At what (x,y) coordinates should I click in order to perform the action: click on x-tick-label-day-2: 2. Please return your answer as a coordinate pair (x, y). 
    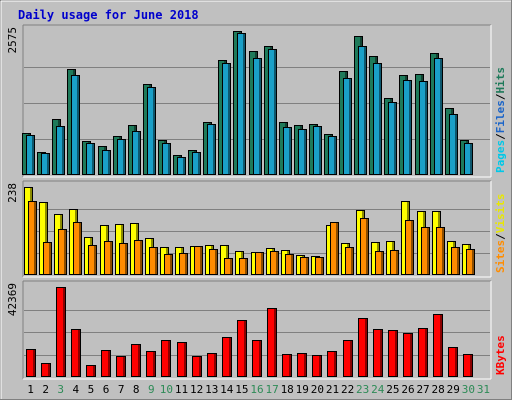
    Looking at the image, I should click on (45, 389).